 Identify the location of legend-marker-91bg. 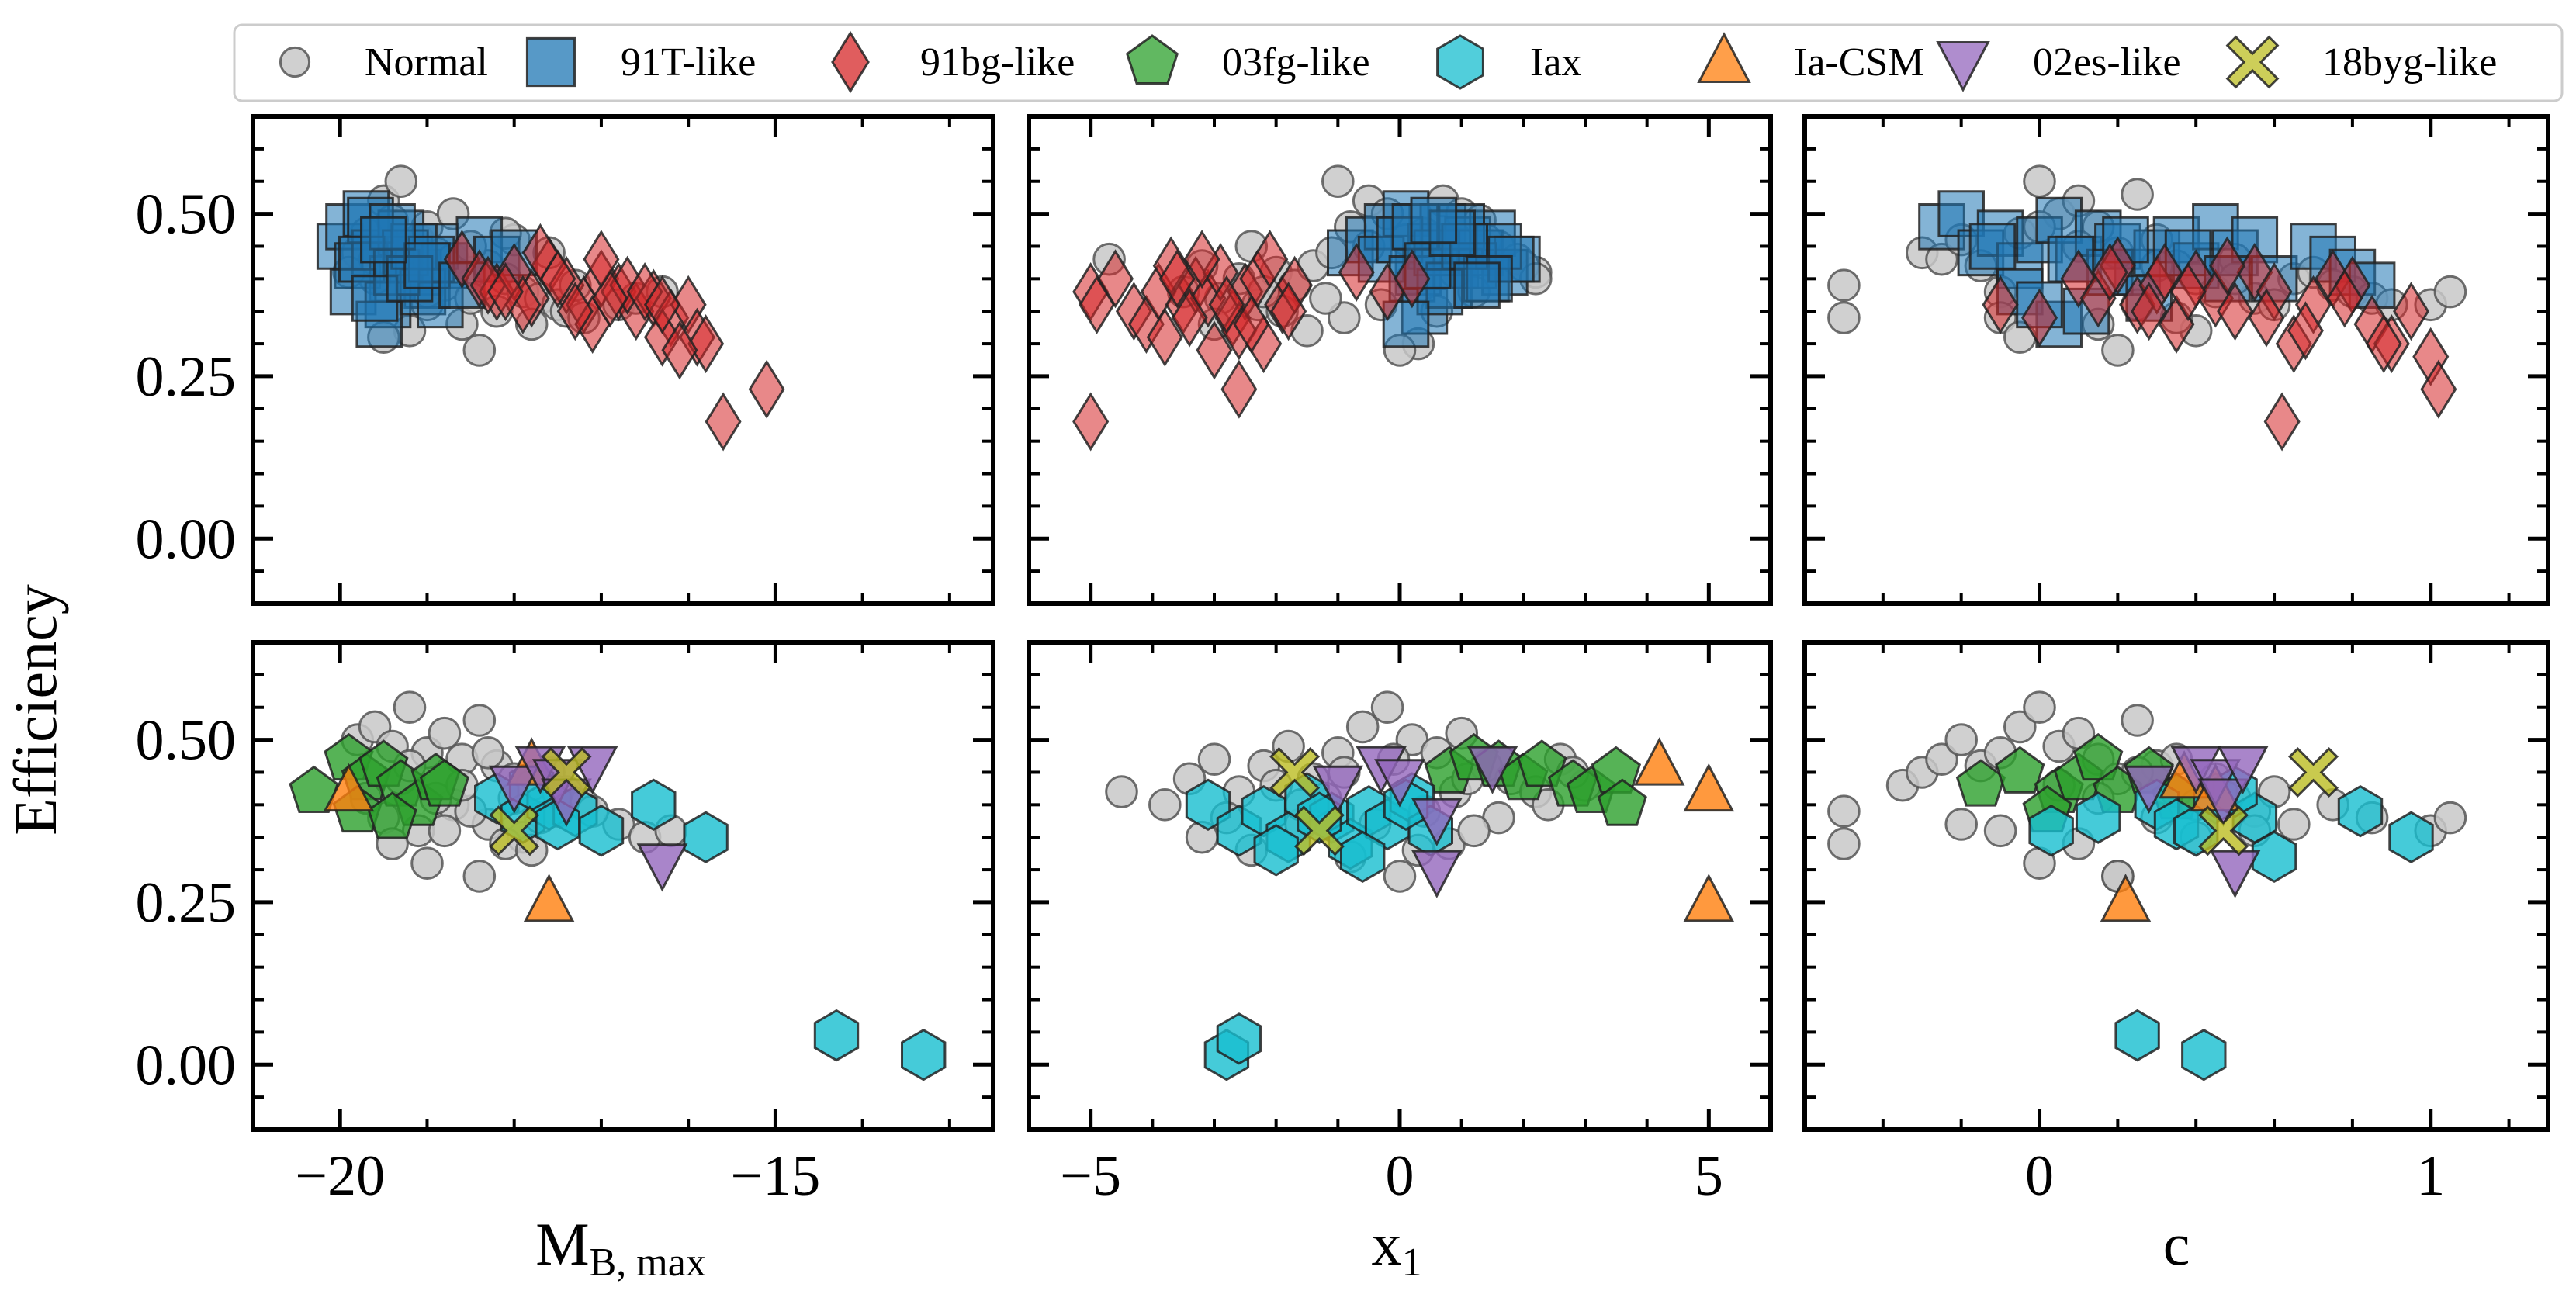
(851, 62).